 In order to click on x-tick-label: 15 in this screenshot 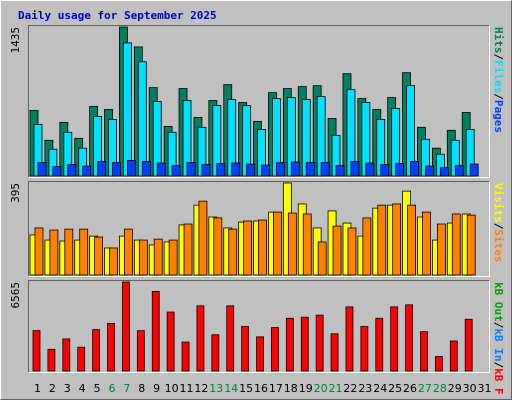, I will do `click(246, 388)`.